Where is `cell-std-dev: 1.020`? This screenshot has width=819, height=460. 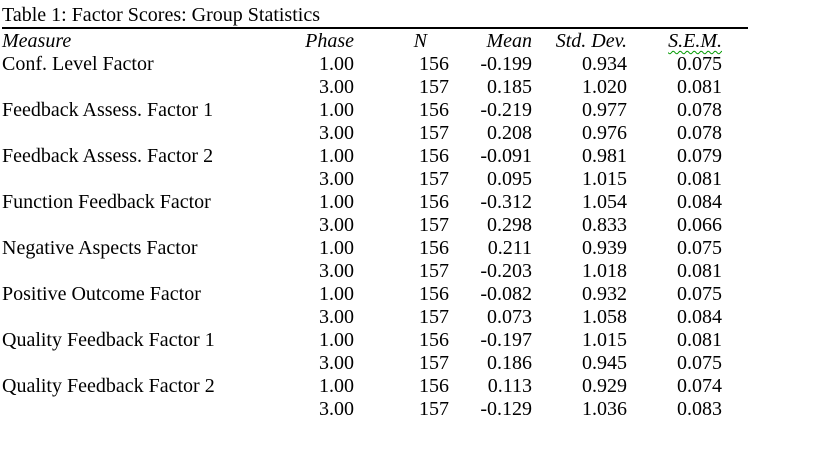
cell-std-dev: 1.020 is located at coordinates (604, 87).